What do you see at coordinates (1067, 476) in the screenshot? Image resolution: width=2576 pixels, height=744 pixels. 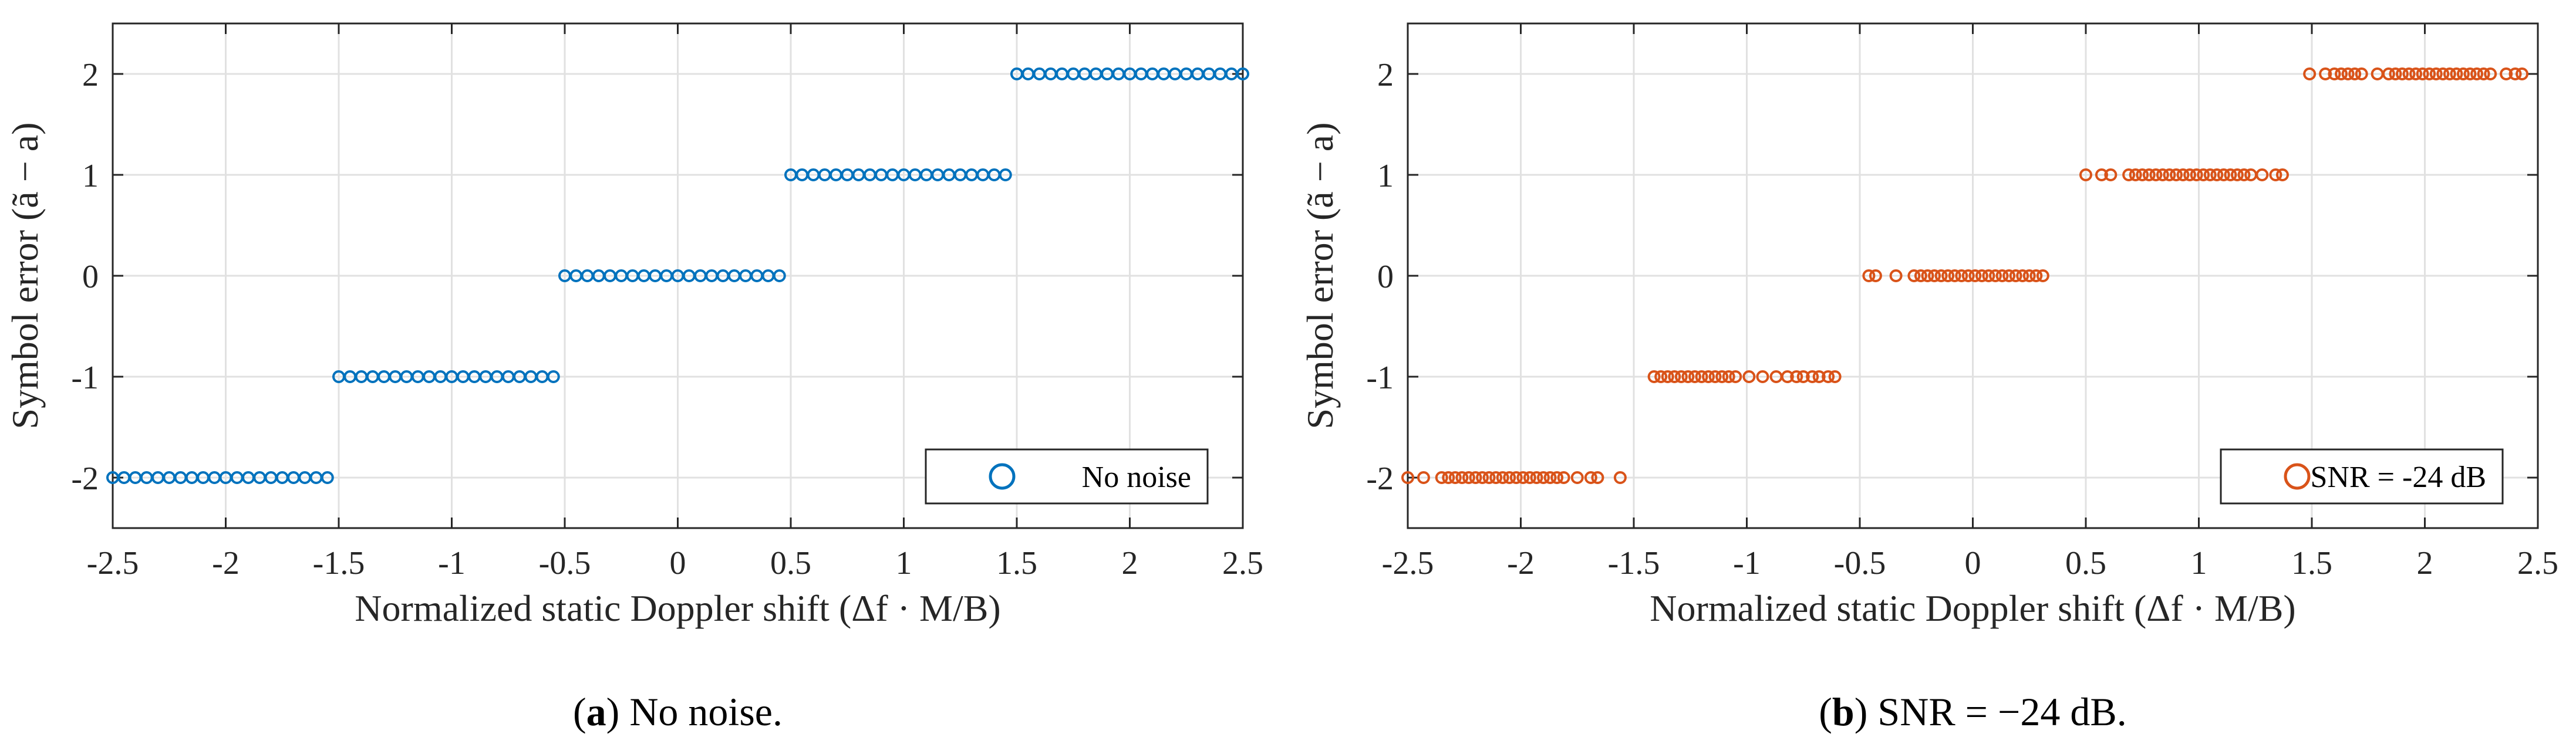 I see `legend: No noise` at bounding box center [1067, 476].